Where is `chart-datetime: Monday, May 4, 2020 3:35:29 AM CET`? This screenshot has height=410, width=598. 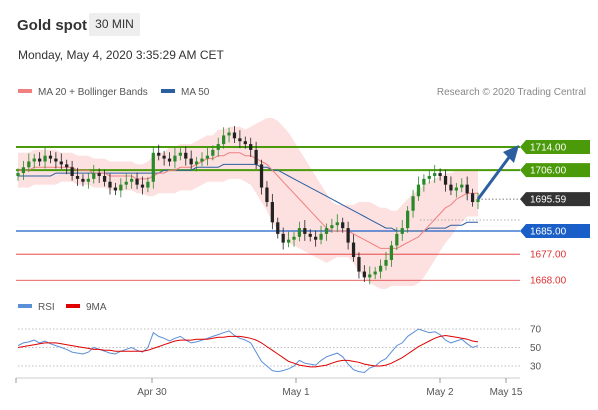
chart-datetime: Monday, May 4, 2020 3:35:29 AM CET is located at coordinates (121, 55).